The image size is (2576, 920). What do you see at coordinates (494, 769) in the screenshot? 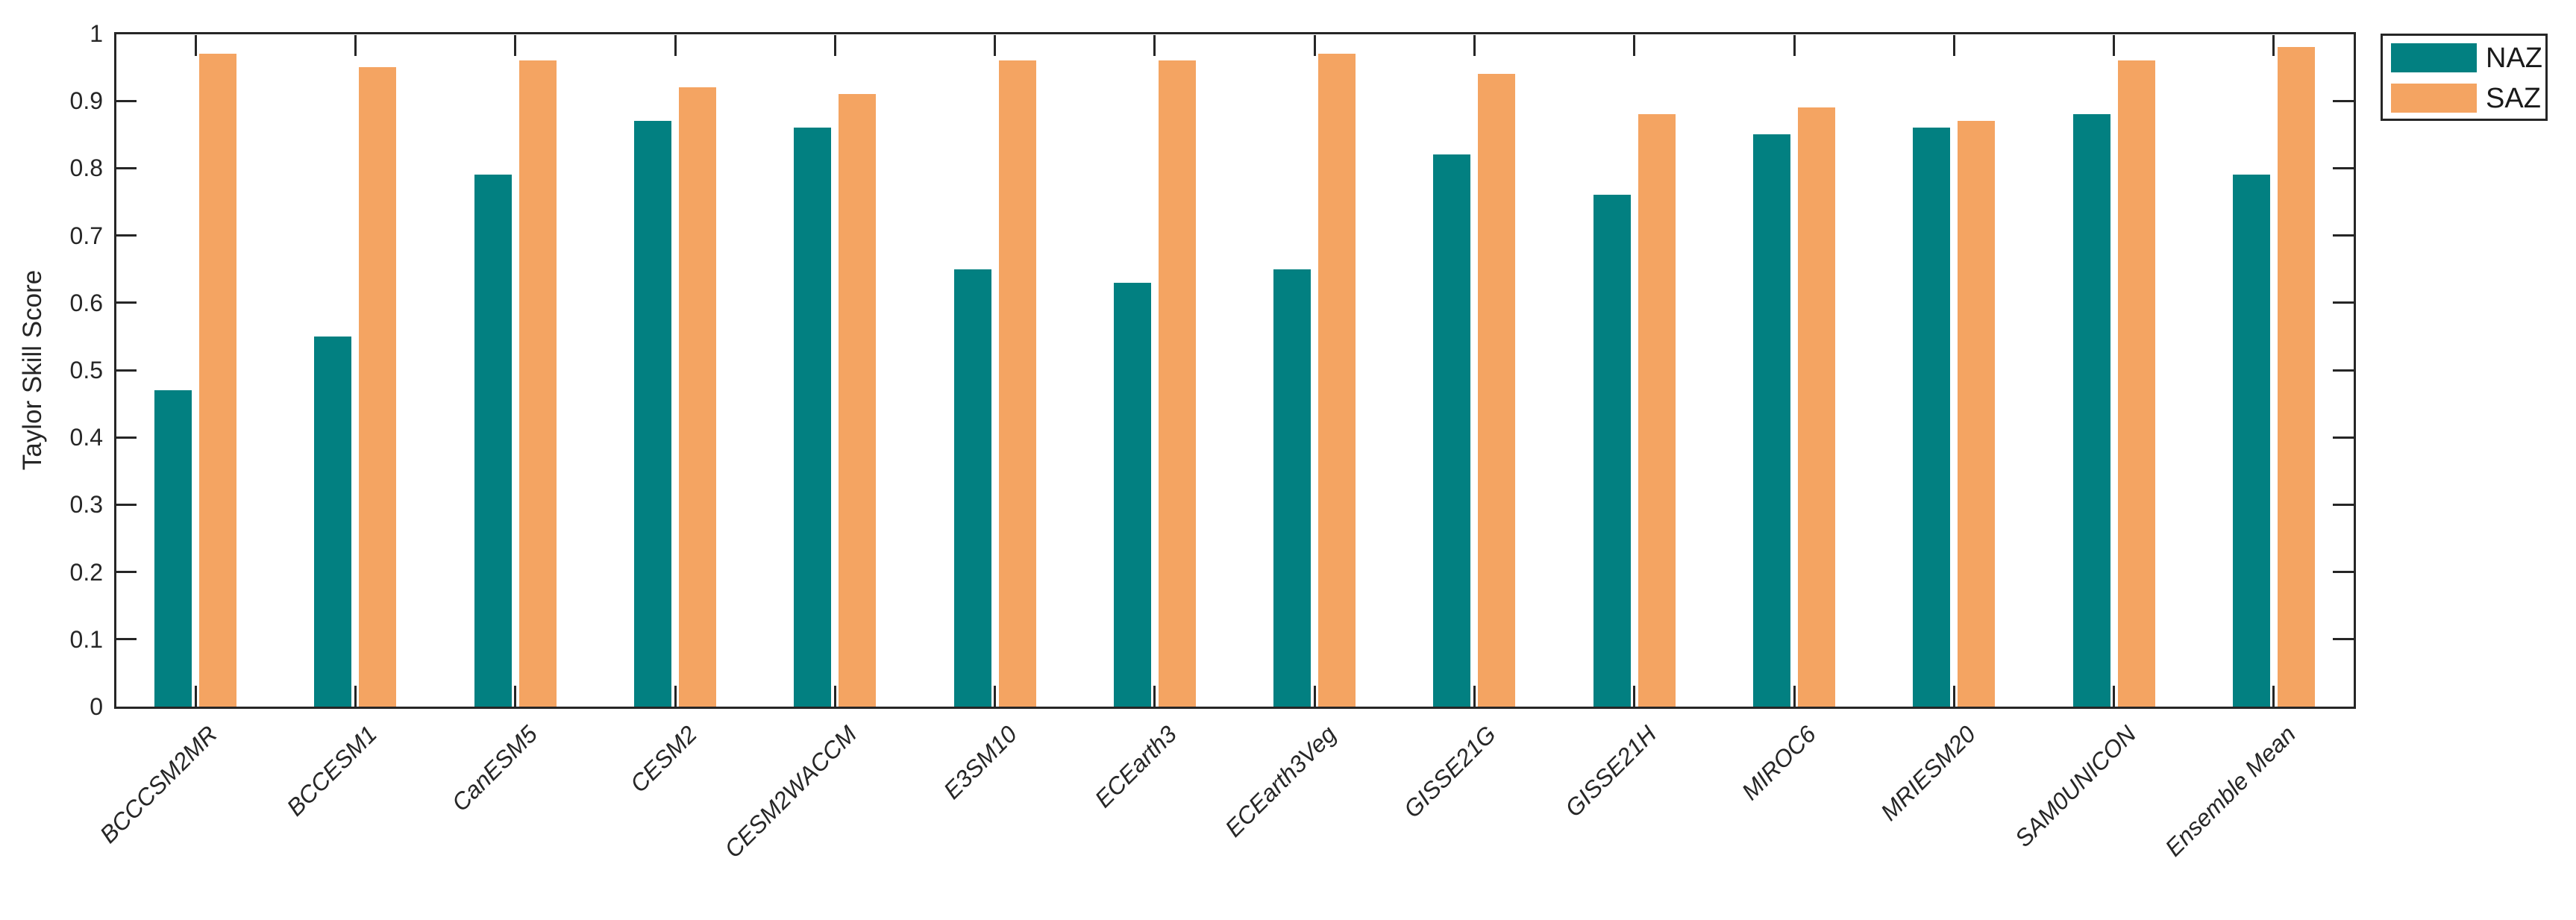
I see `x-tick-label: CanESM5` at bounding box center [494, 769].